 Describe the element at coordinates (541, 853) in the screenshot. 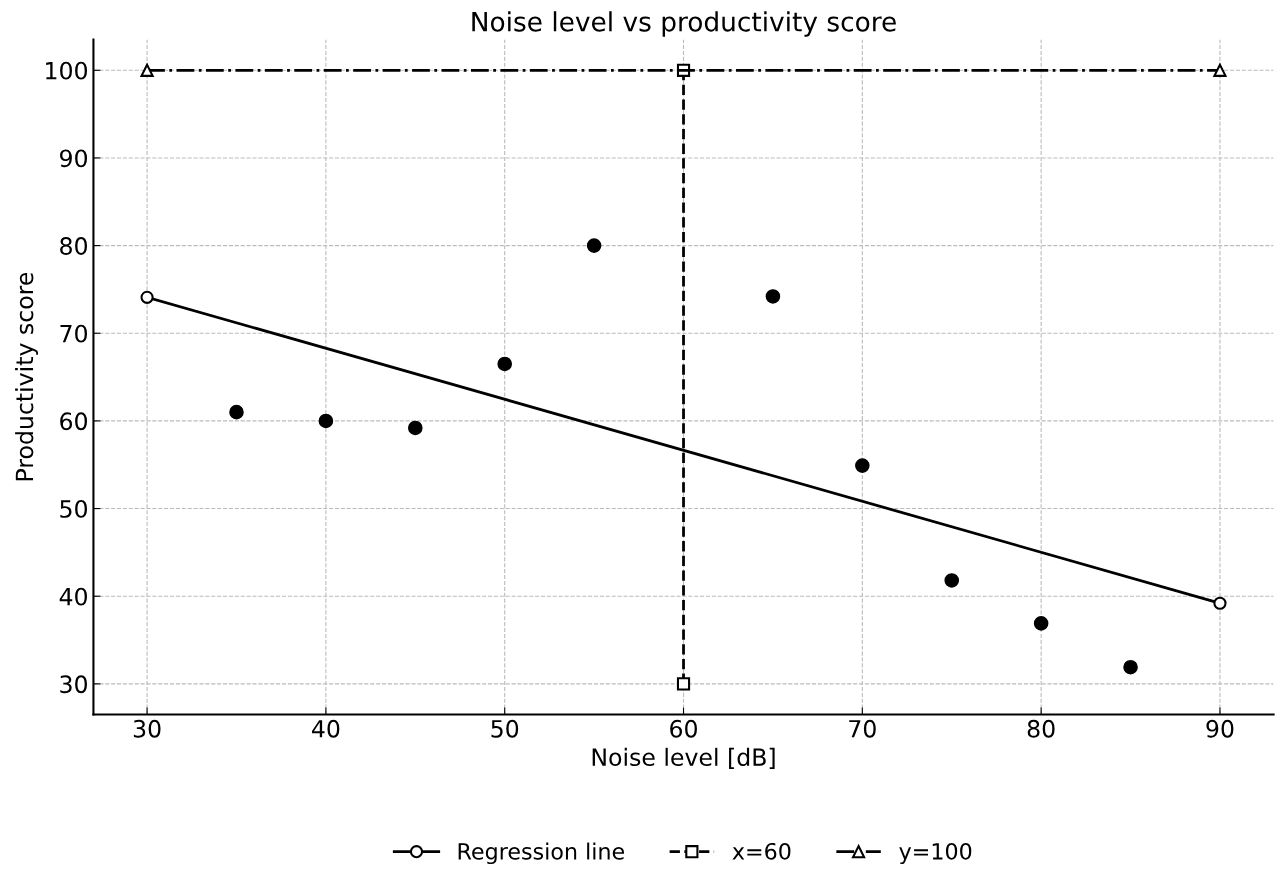

I see `legend-label: Regression line` at that location.